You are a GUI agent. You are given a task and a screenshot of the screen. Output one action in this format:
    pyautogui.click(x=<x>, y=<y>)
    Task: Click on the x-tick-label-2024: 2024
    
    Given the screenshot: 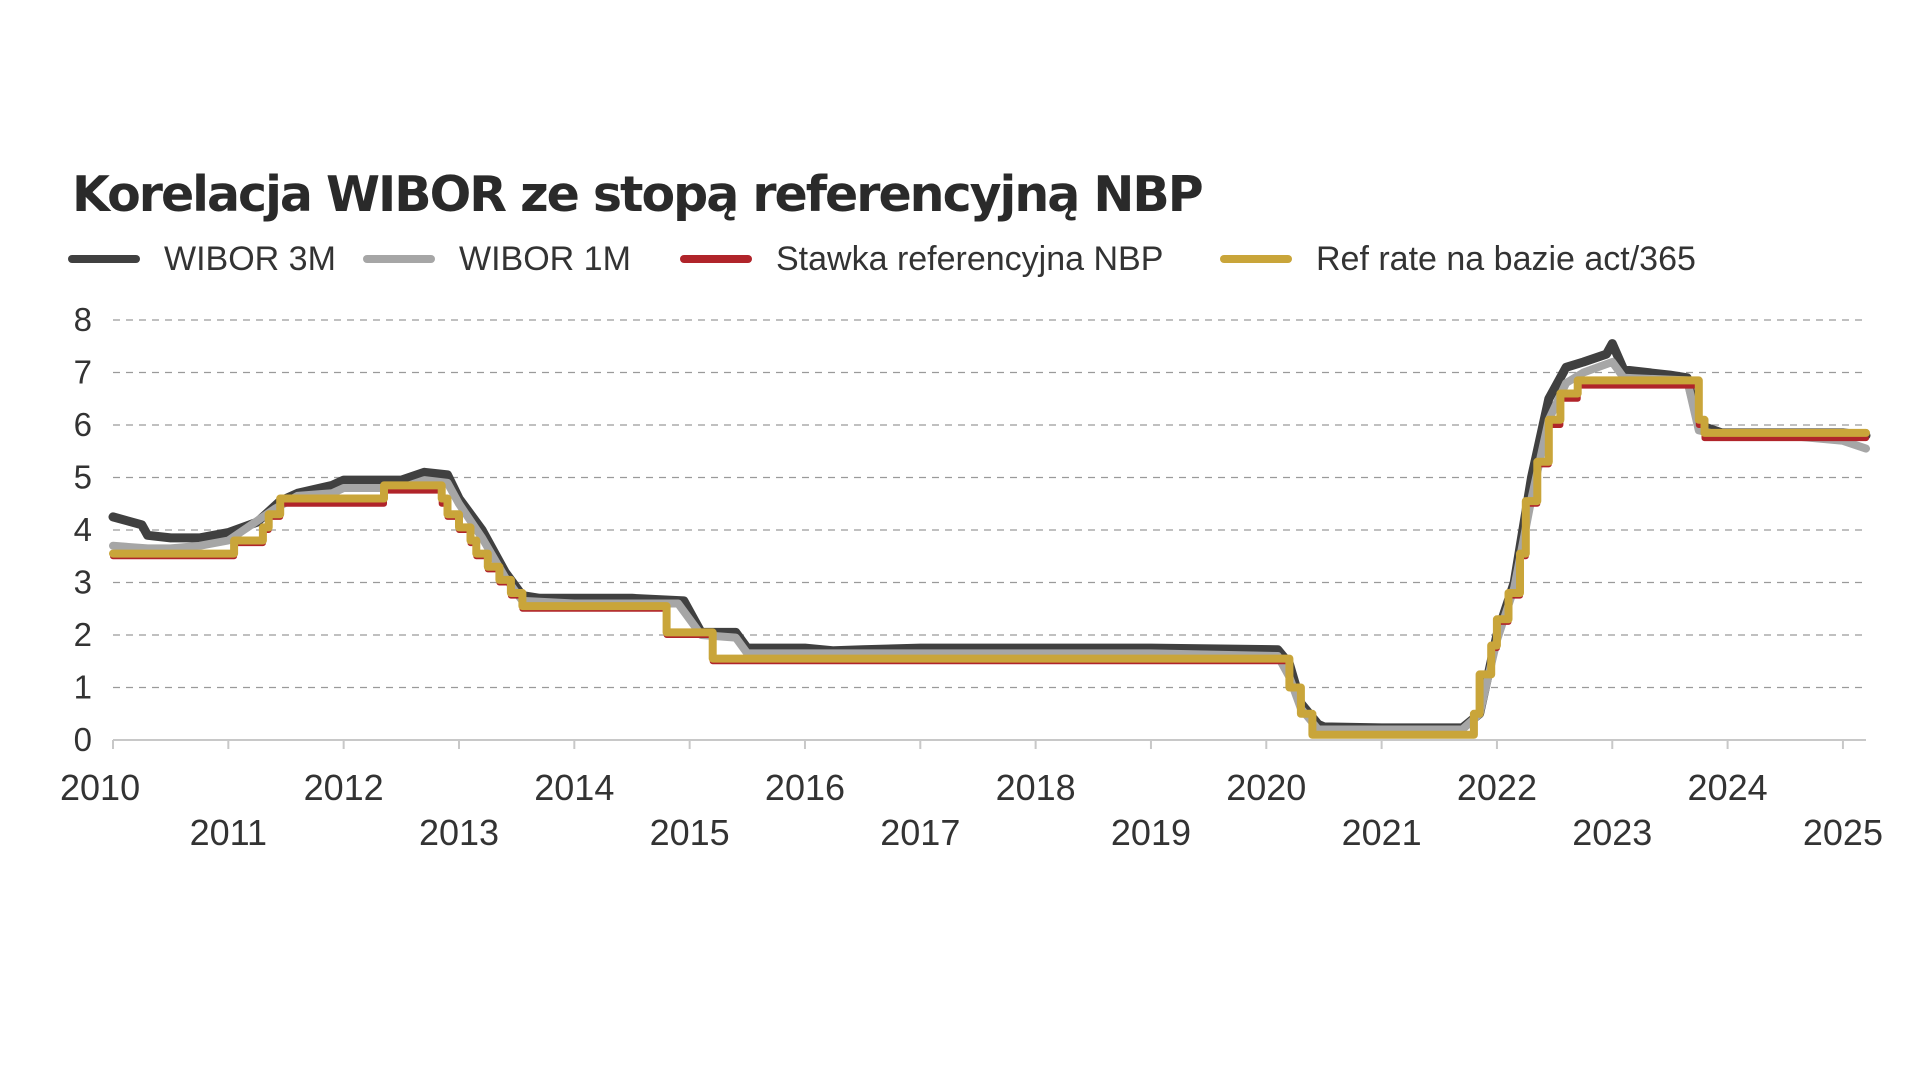 What is the action you would take?
    pyautogui.click(x=1728, y=787)
    